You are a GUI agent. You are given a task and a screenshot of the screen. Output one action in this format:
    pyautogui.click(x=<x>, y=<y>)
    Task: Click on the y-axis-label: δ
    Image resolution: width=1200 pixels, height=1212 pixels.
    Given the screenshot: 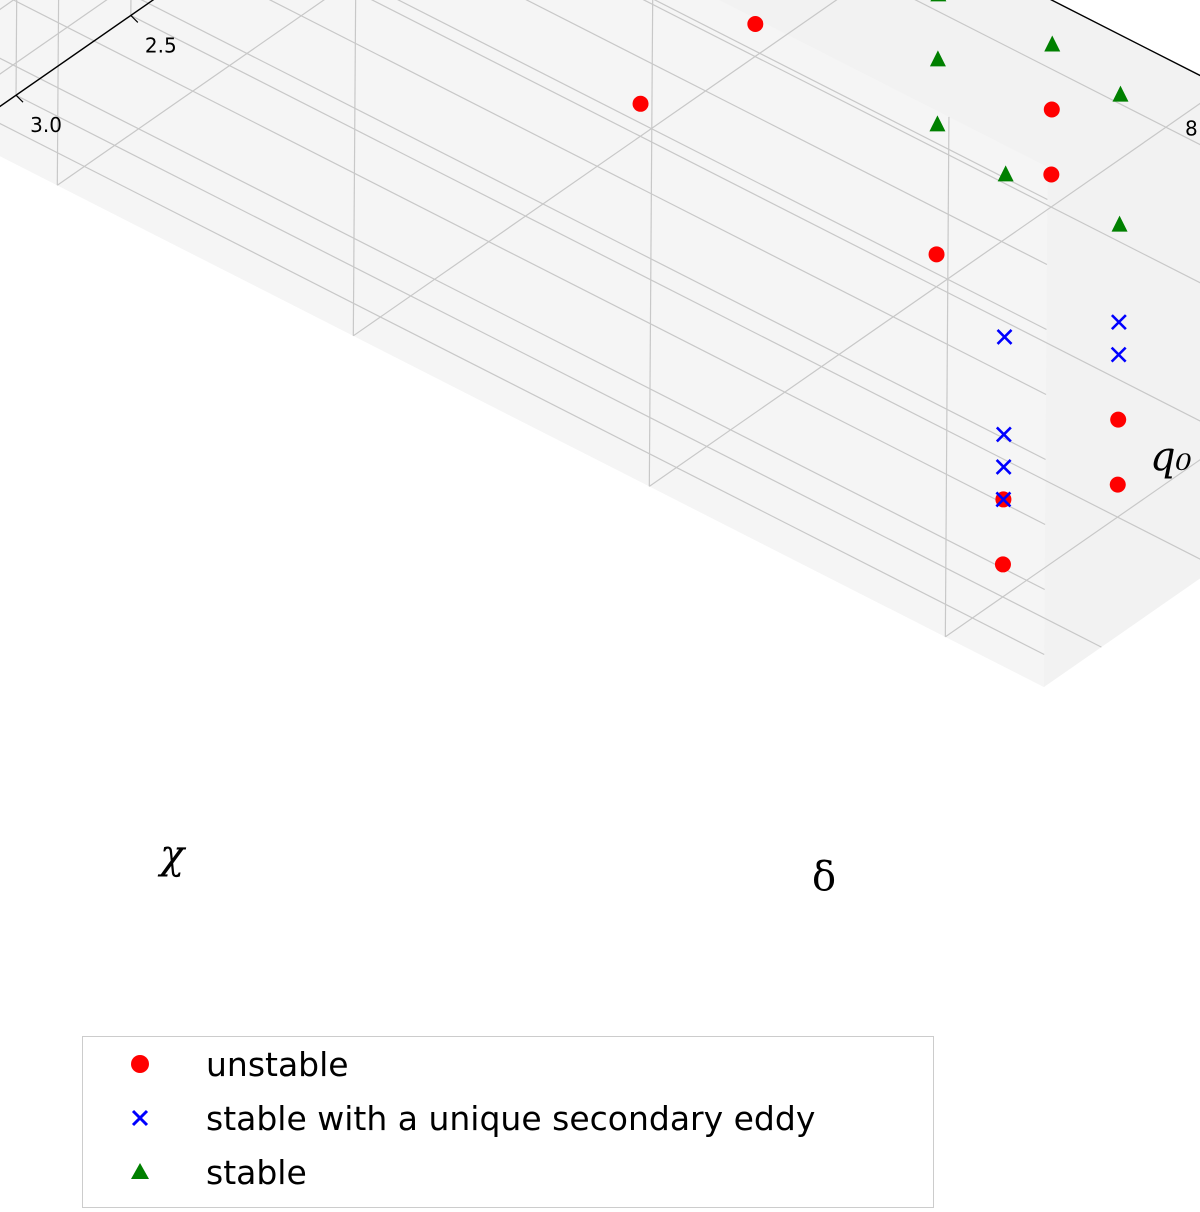 What is the action you would take?
    pyautogui.click(x=824, y=877)
    